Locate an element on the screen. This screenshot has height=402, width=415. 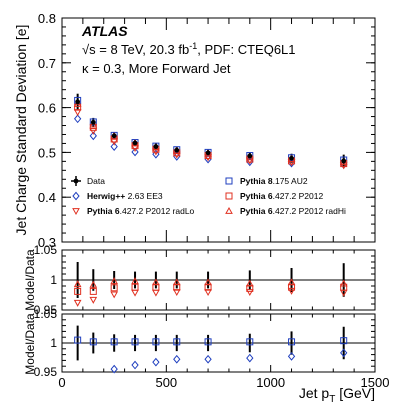
legend-label-rest: .427.2 P2012 radLo is located at coordinates (157, 211).